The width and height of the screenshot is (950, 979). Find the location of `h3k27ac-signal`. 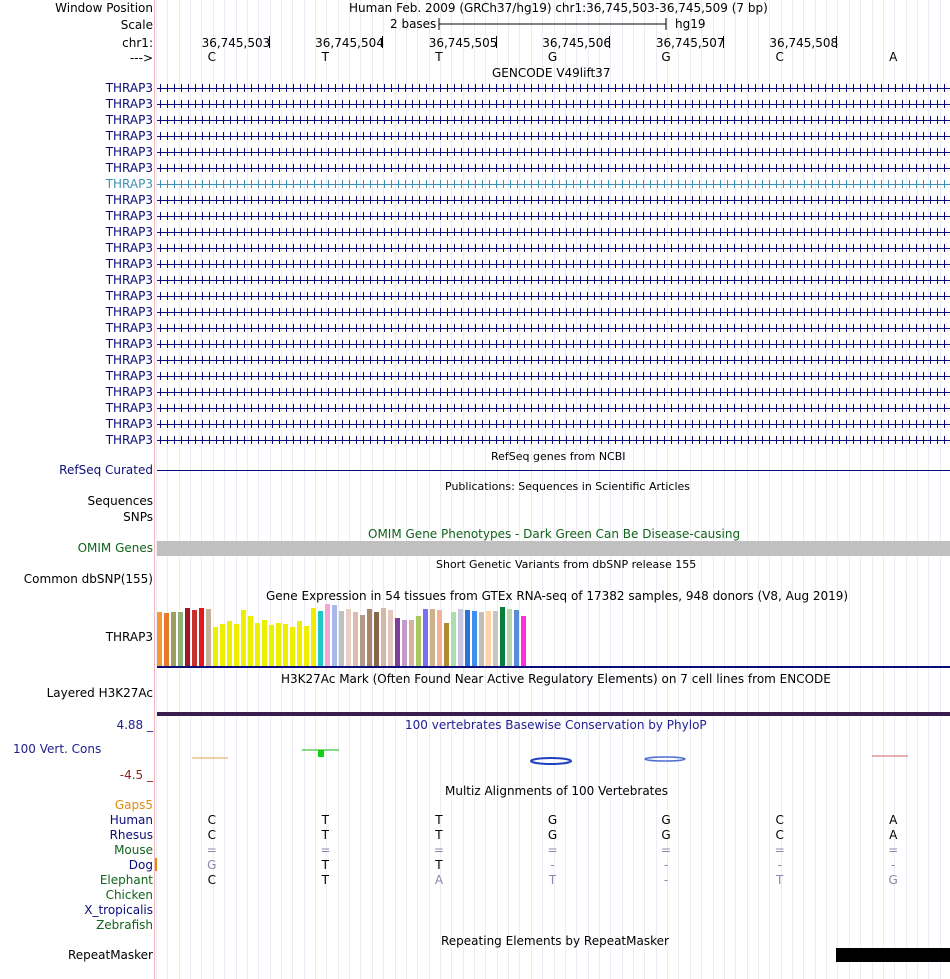

h3k27ac-signal is located at coordinates (553, 714).